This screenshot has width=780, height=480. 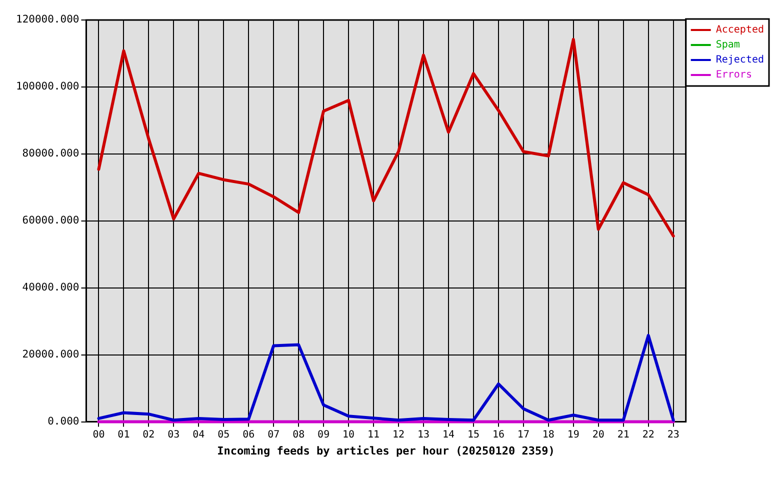 What do you see at coordinates (423, 434) in the screenshot?
I see `x-tick-label: 13` at bounding box center [423, 434].